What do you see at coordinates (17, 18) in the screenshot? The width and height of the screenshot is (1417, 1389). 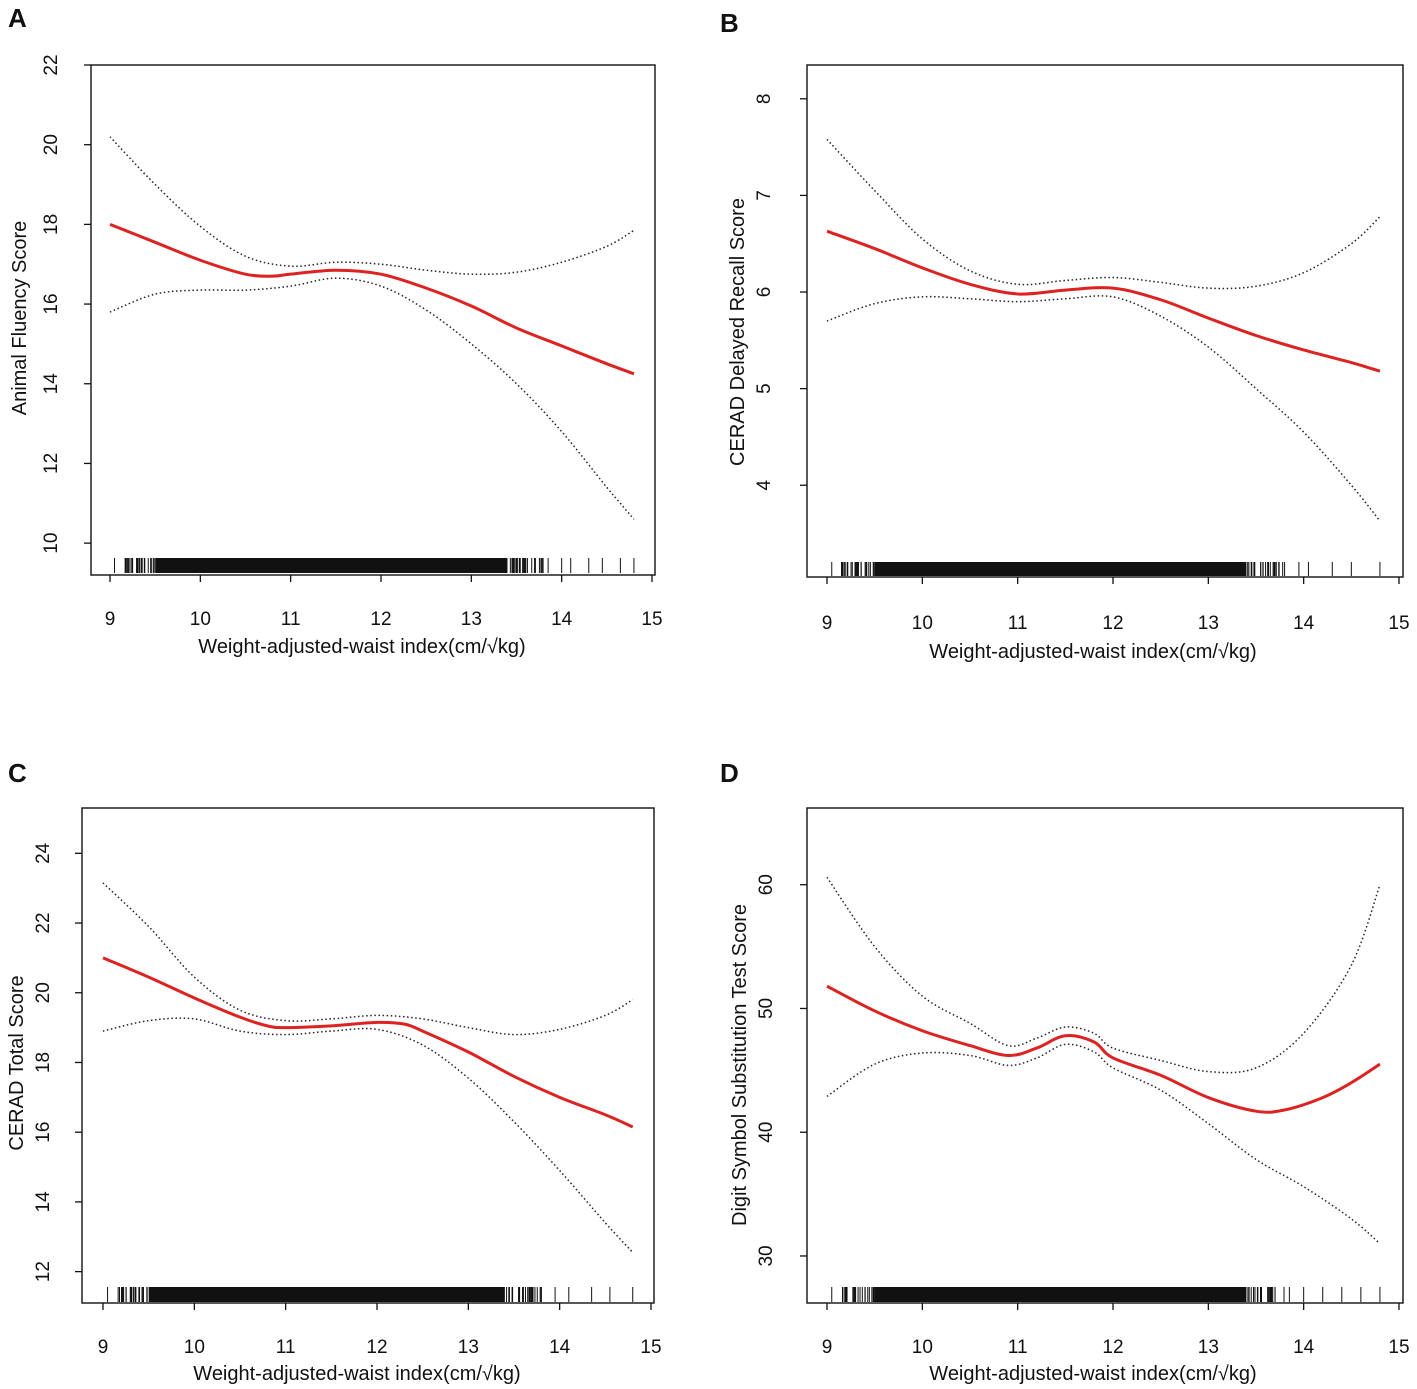 I see `panel-letter: A` at bounding box center [17, 18].